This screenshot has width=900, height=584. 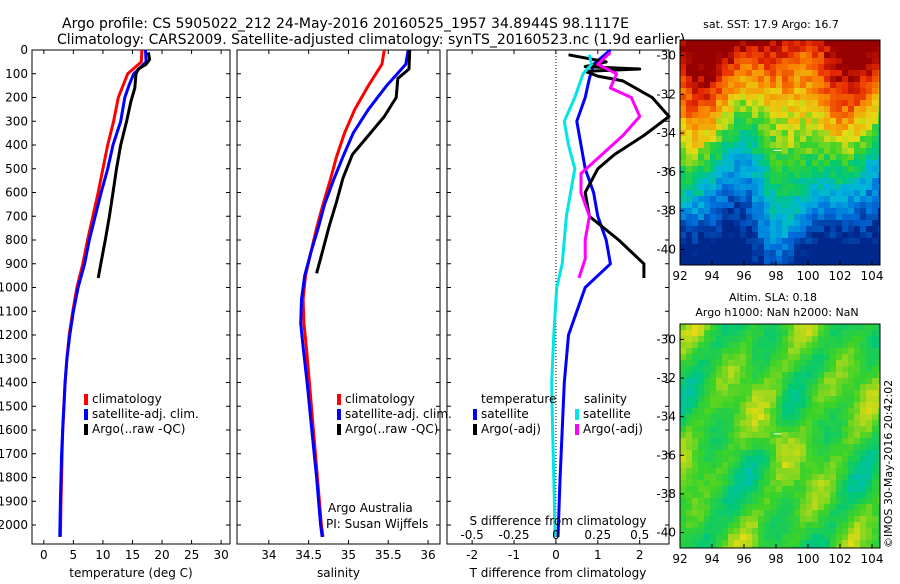 What do you see at coordinates (14, 288) in the screenshot?
I see `y-tick-label: 1000` at bounding box center [14, 288].